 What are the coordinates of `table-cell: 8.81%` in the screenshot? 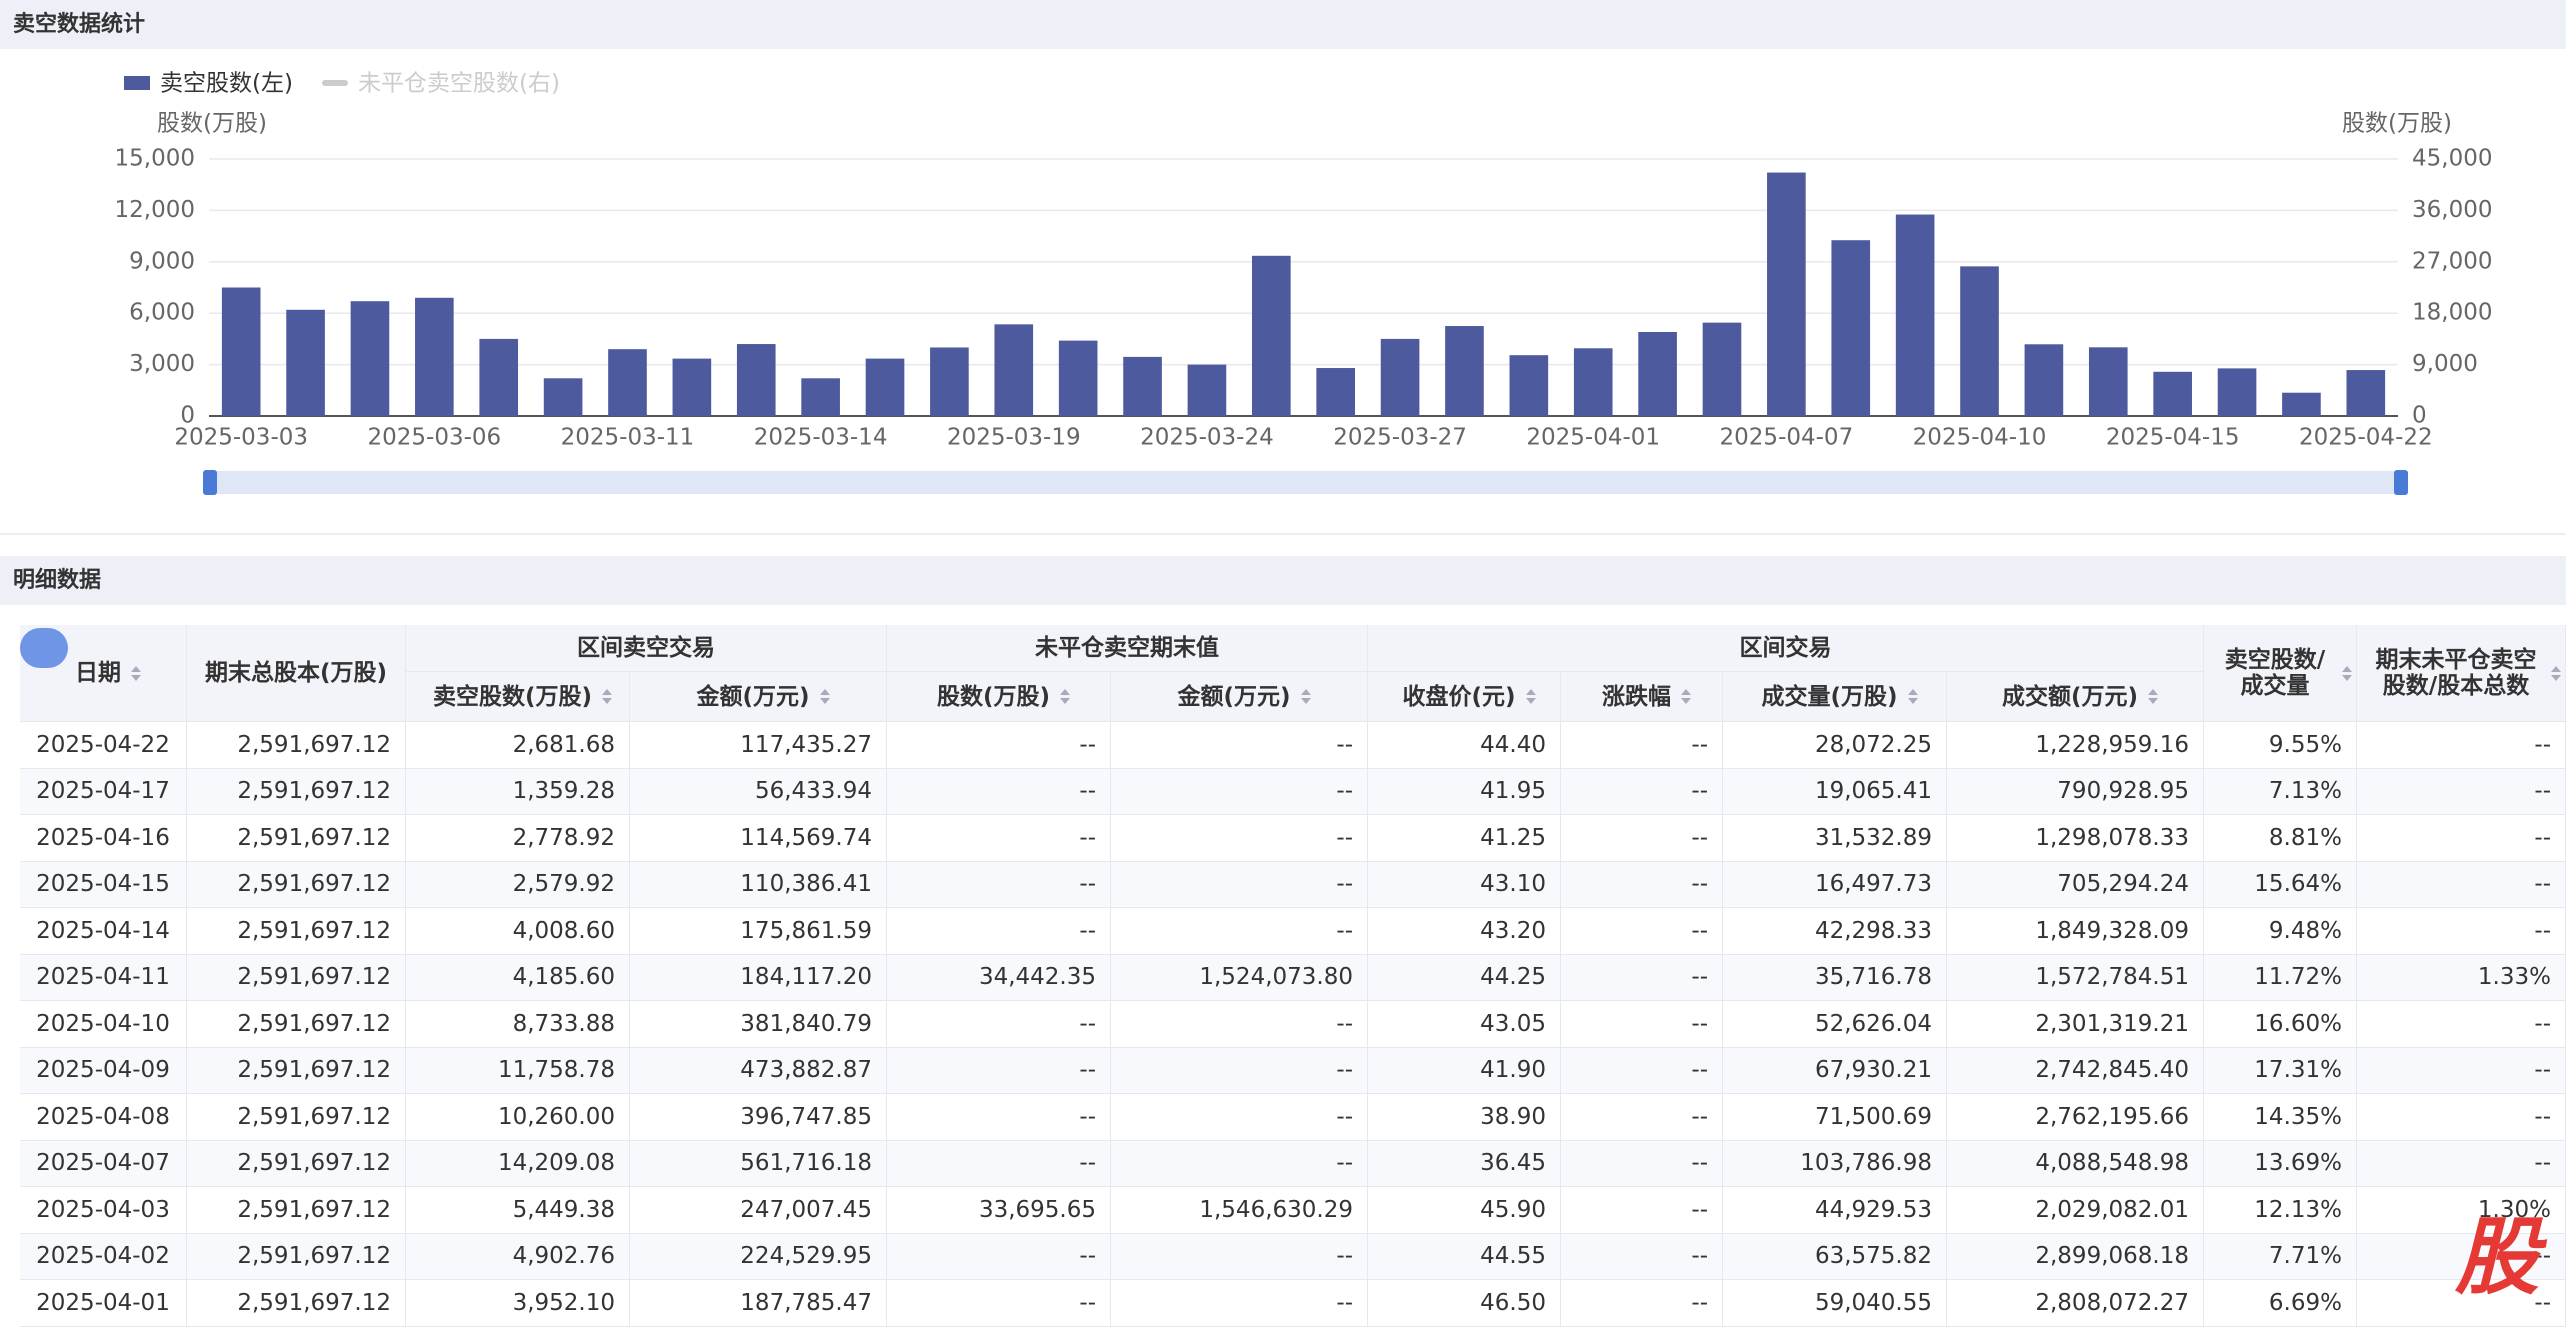 It's located at (2280, 838).